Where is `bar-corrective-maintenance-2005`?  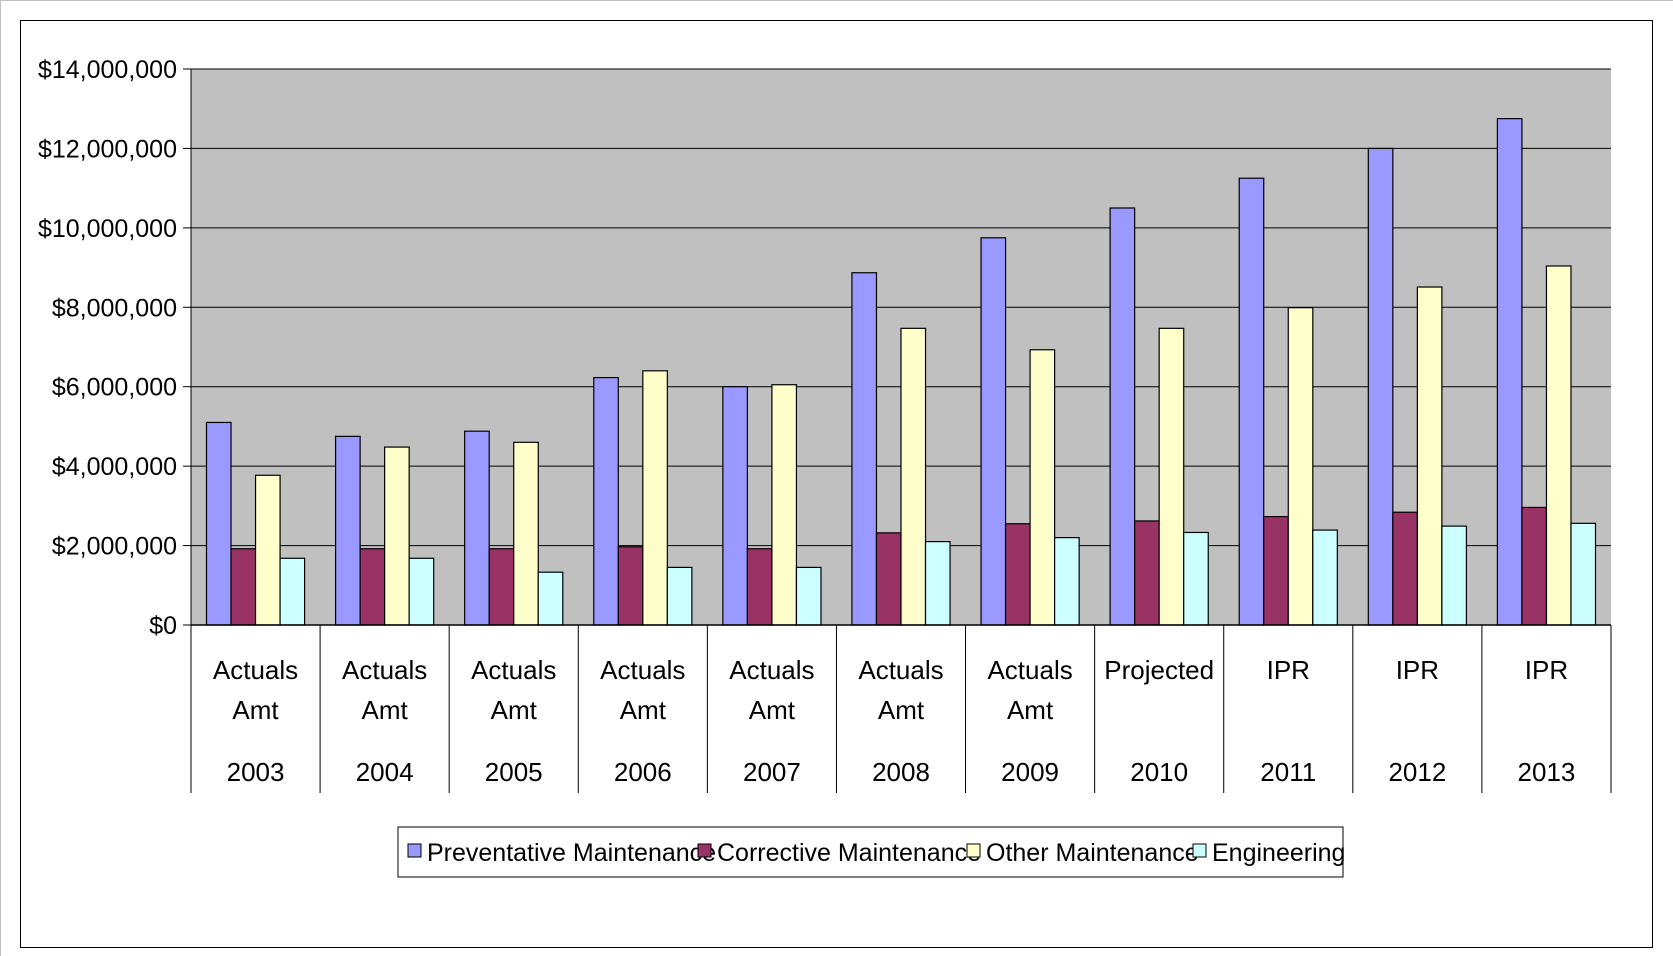
bar-corrective-maintenance-2005 is located at coordinates (501, 587).